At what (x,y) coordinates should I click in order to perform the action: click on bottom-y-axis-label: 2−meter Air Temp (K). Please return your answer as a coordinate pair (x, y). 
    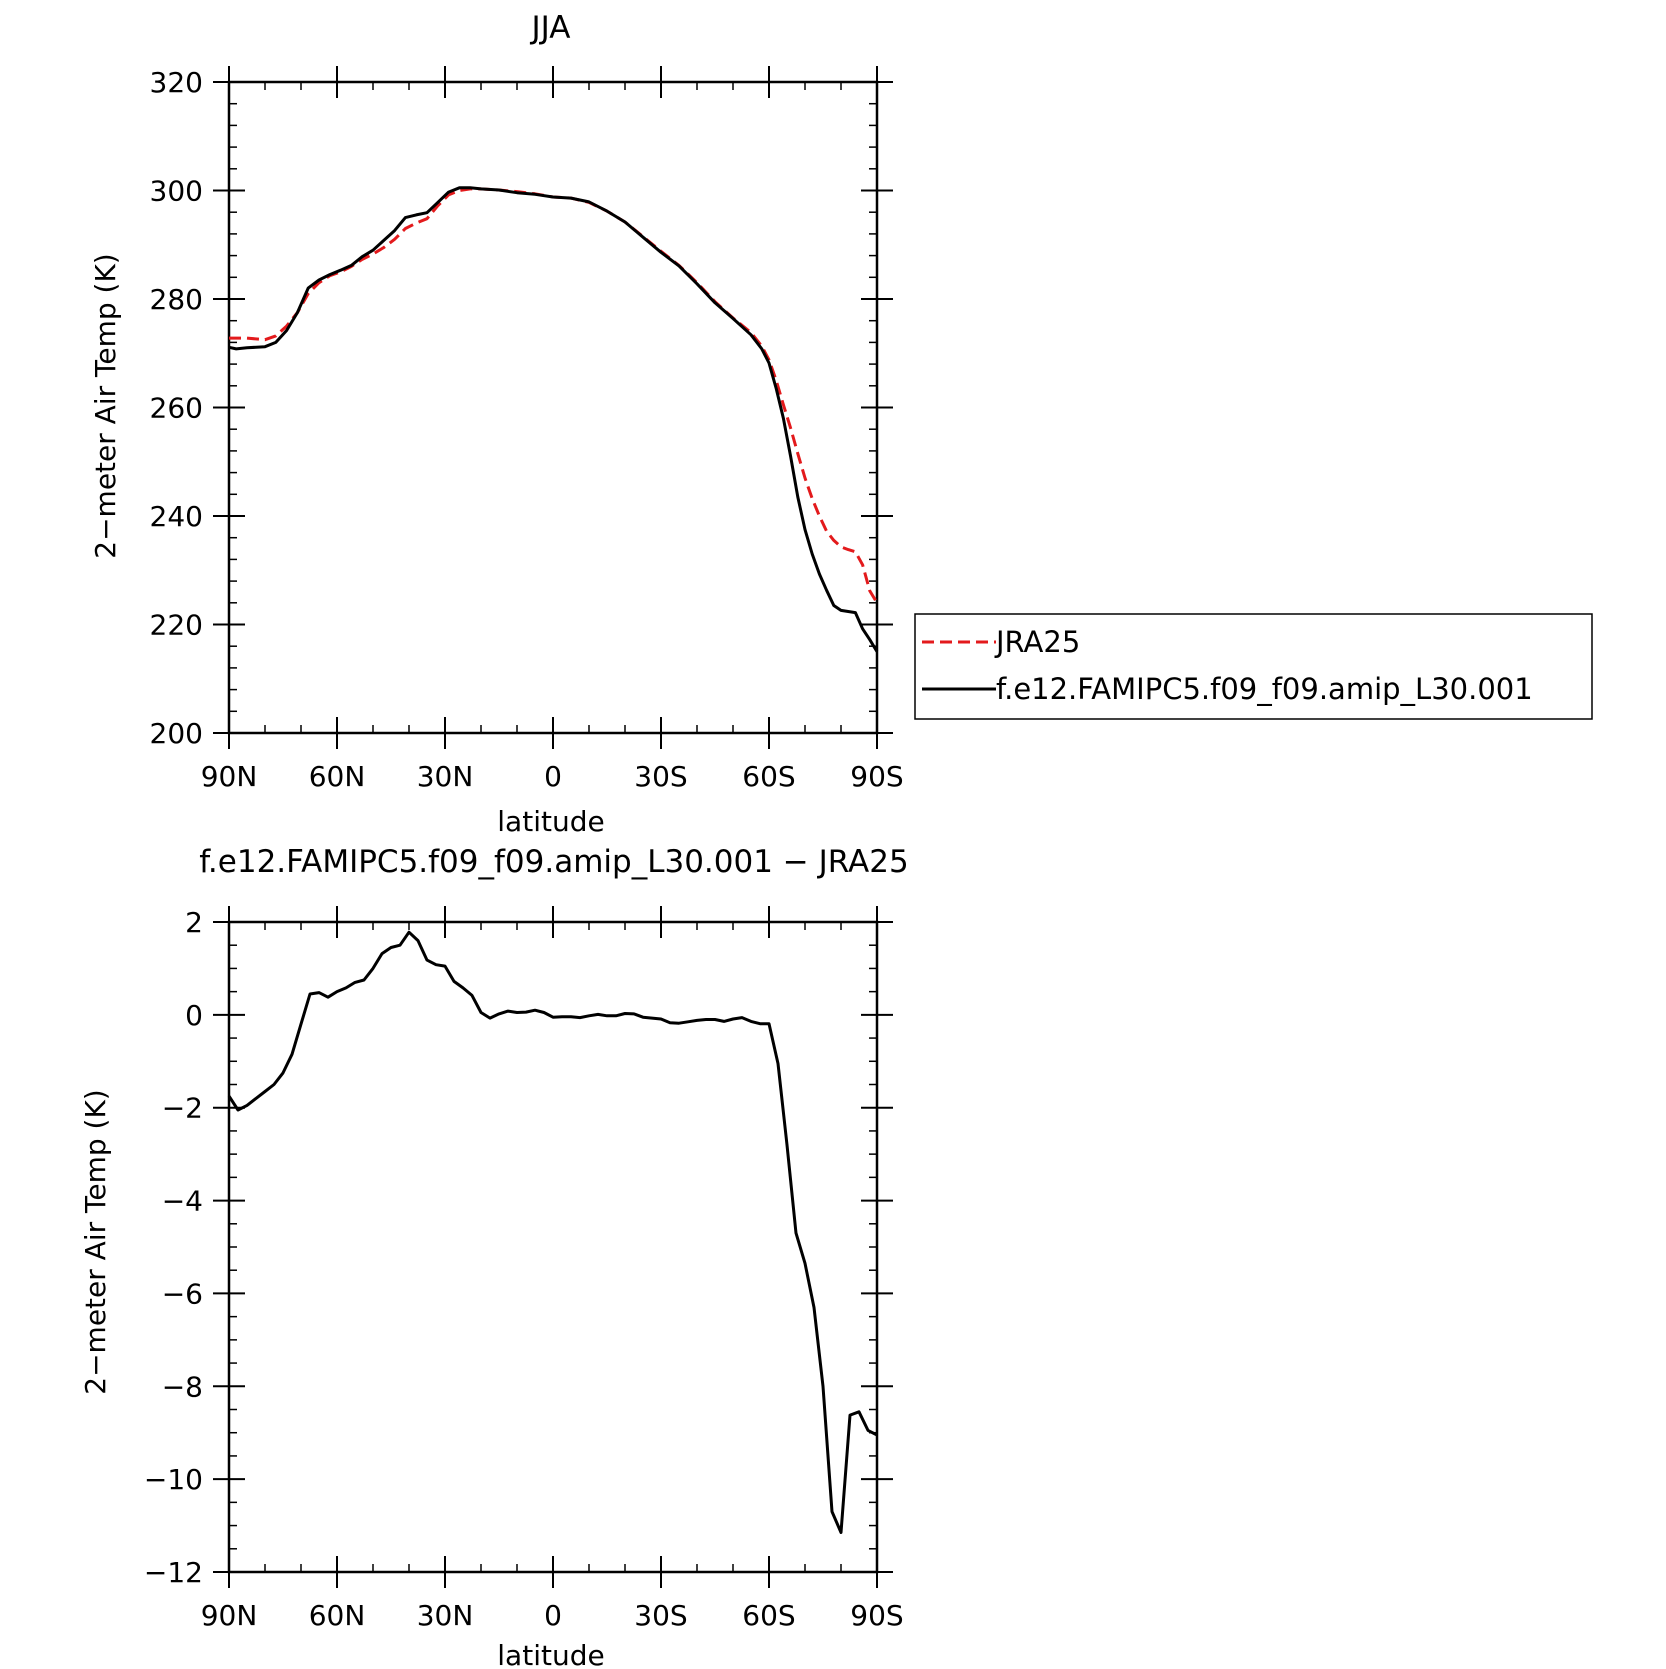
    Looking at the image, I should click on (95, 1241).